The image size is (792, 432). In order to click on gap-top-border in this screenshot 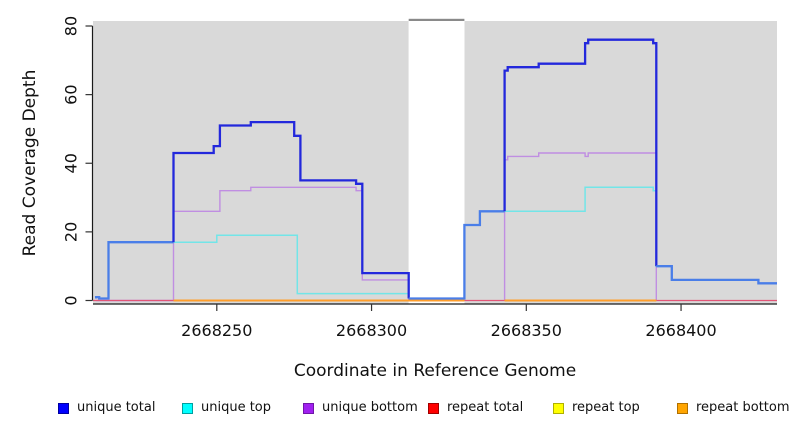, I will do `click(436, 19)`.